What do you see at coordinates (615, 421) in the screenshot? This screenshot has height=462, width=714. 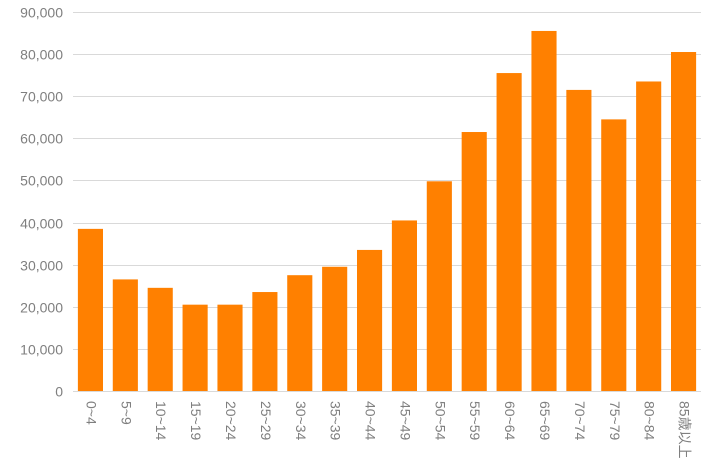 I see `x-tick-label: 75~79` at bounding box center [615, 421].